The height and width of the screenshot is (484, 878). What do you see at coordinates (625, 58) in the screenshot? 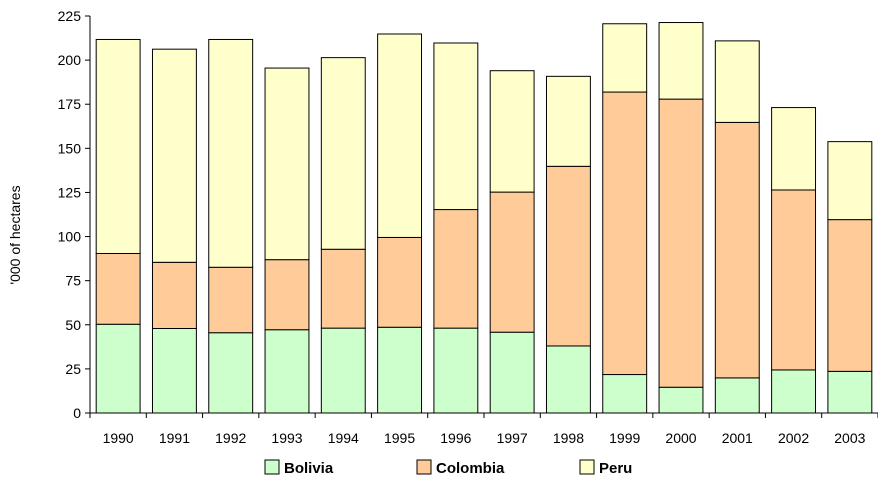
I see `bar-peru-1999` at bounding box center [625, 58].